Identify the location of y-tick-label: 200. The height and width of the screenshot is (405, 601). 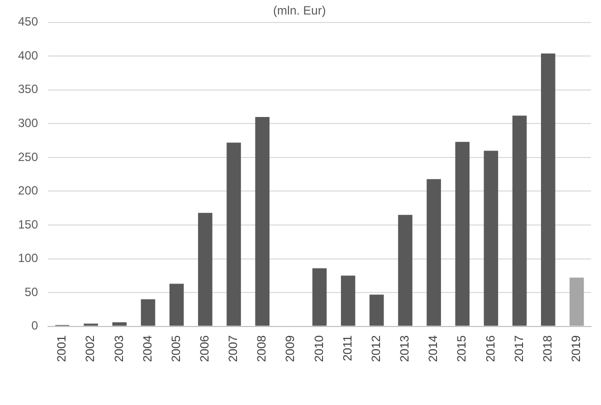
(28, 191).